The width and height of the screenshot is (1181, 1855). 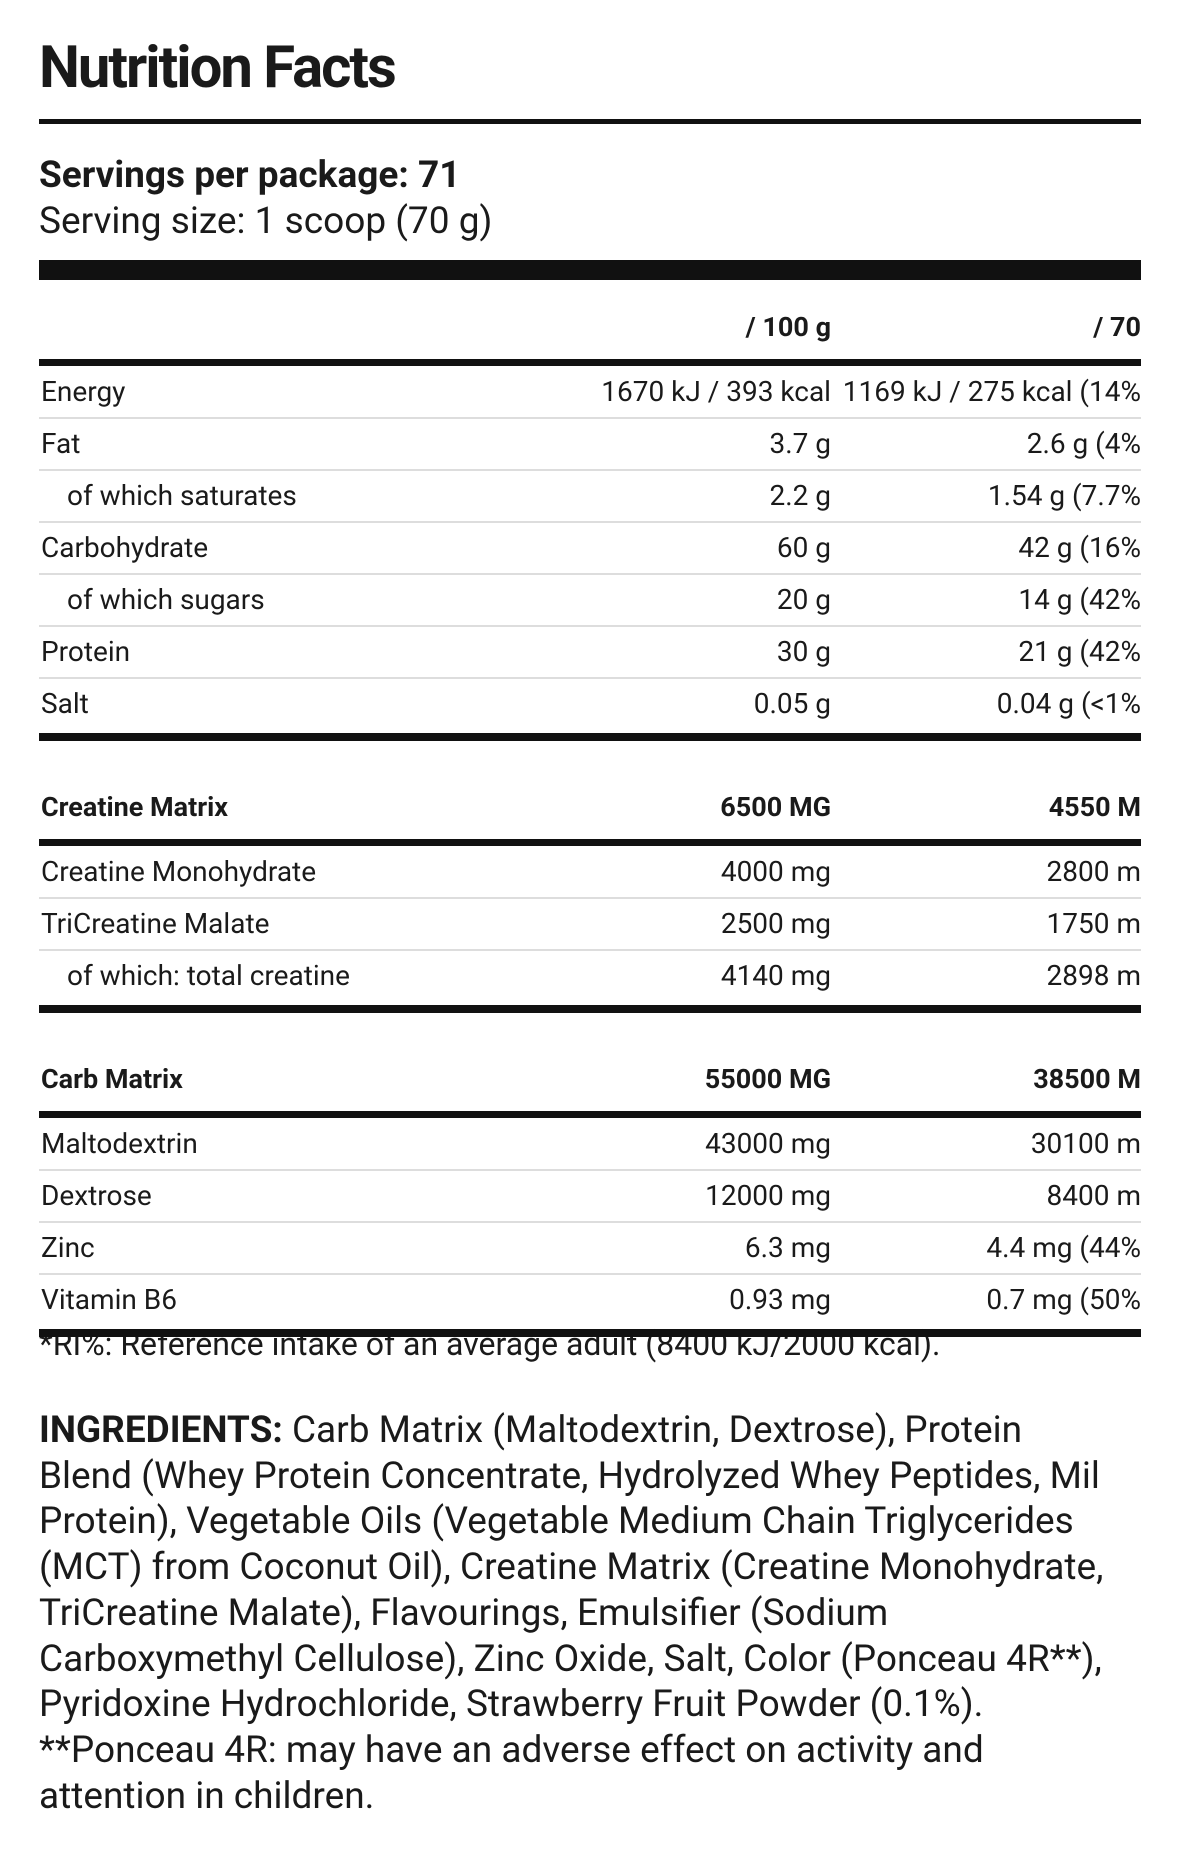 I want to click on nutrient-row: Fat 3.7 g 2.6 g (4%, so click(x=590, y=444).